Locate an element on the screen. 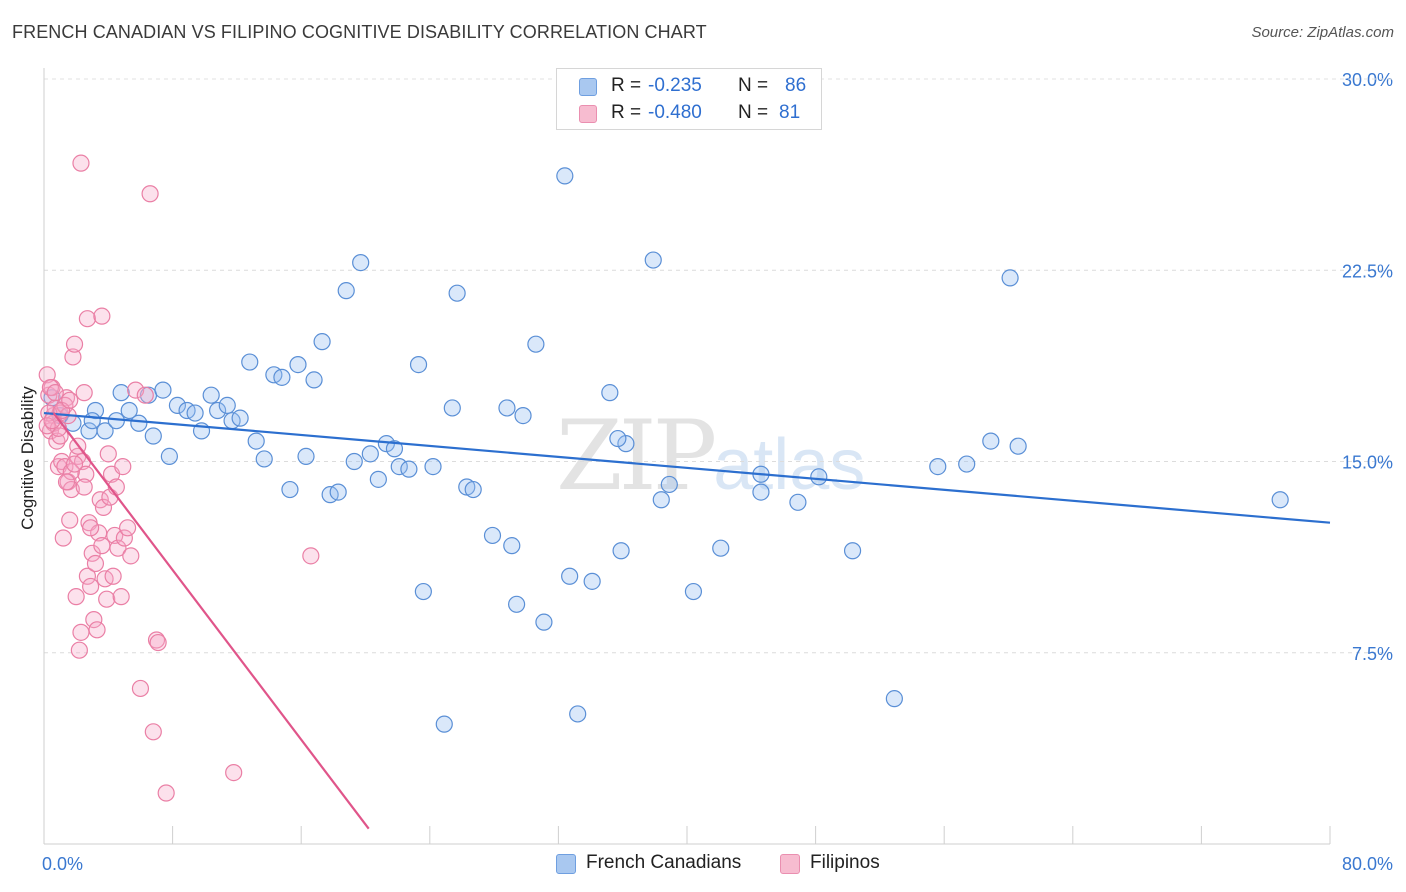 The height and width of the screenshot is (892, 1406). watermark: ZIPatlas is located at coordinates (710, 456).